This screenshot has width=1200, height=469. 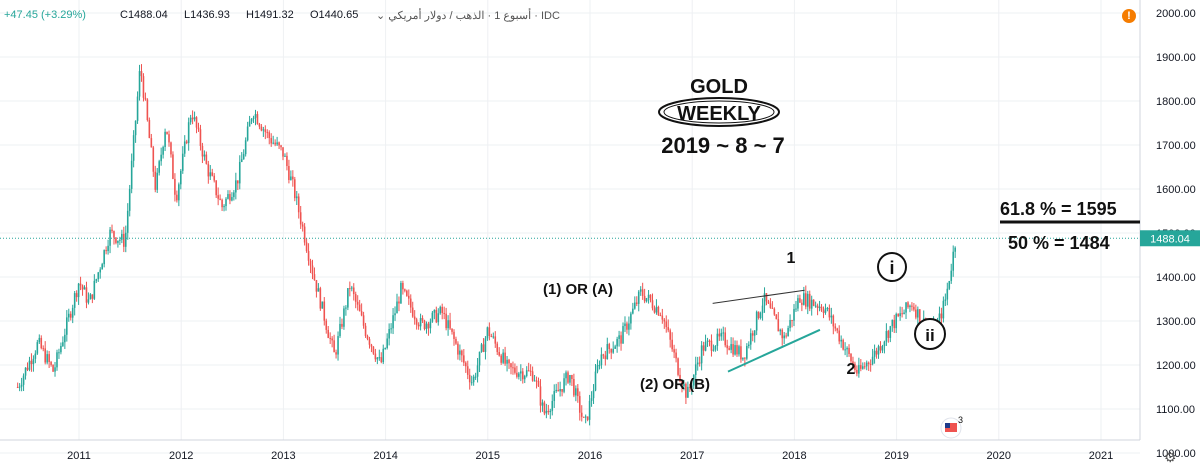 What do you see at coordinates (334, 15) in the screenshot?
I see `ohlc-open: O1440.65` at bounding box center [334, 15].